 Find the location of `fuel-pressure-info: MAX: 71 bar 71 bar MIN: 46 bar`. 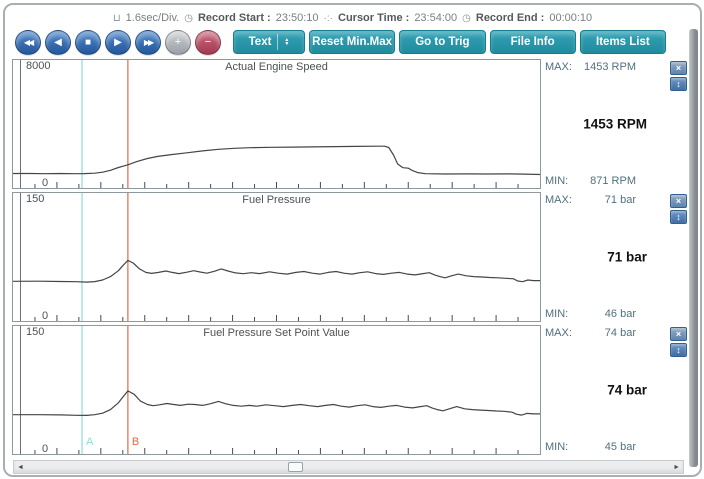

fuel-pressure-info: MAX: 71 bar 71 bar MIN: 46 bar is located at coordinates (605, 257).